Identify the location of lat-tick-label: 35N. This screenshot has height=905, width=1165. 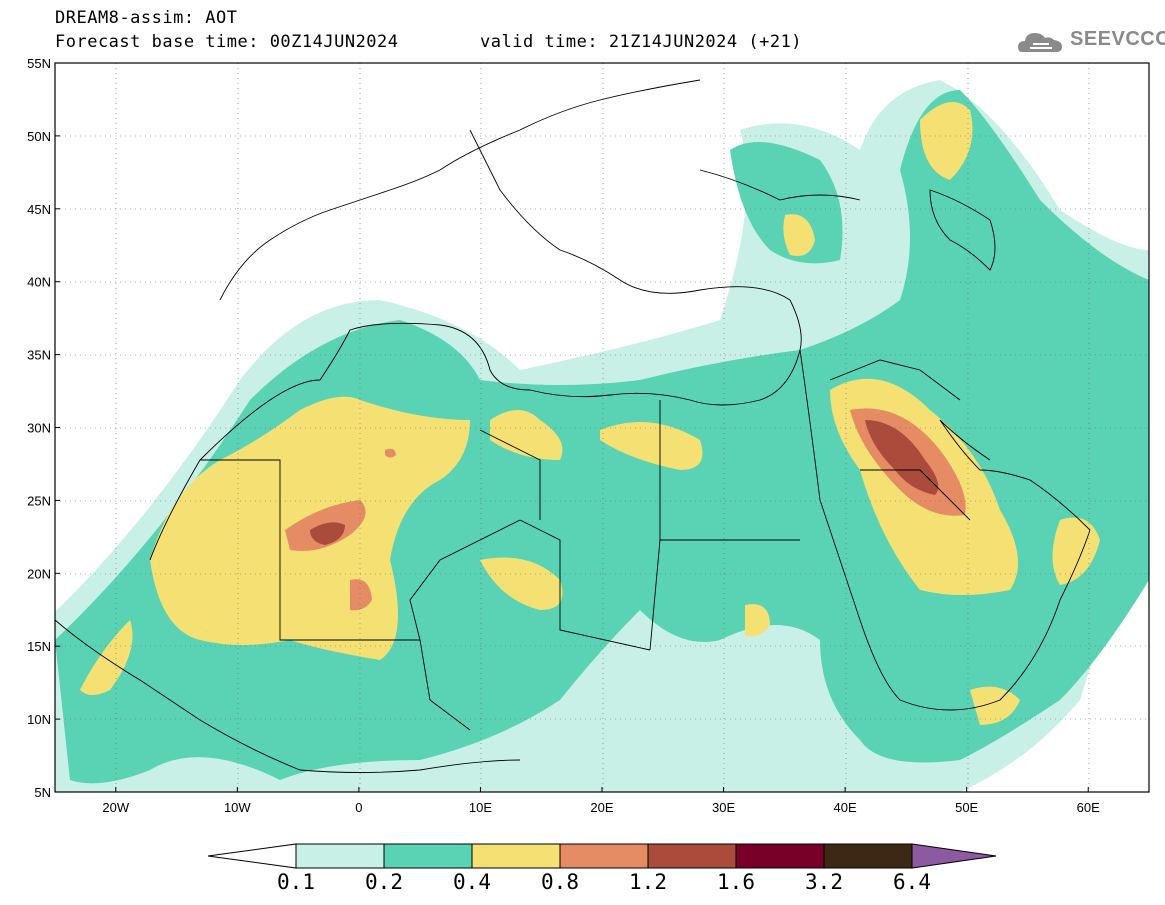
(39, 355).